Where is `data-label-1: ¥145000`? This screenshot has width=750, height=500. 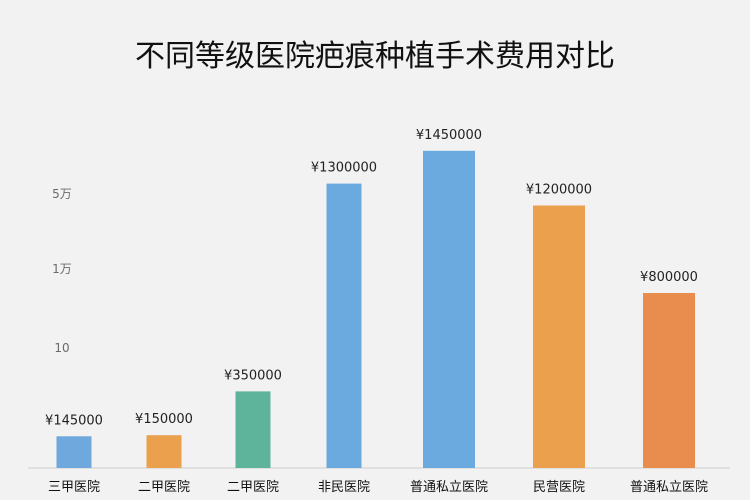
data-label-1: ¥145000 is located at coordinates (74, 420).